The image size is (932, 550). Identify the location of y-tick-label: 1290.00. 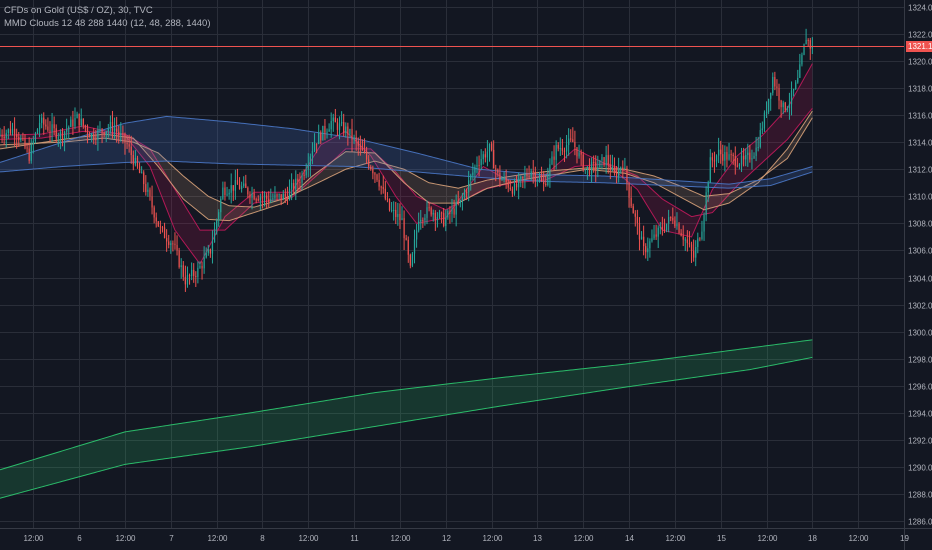
(920, 468).